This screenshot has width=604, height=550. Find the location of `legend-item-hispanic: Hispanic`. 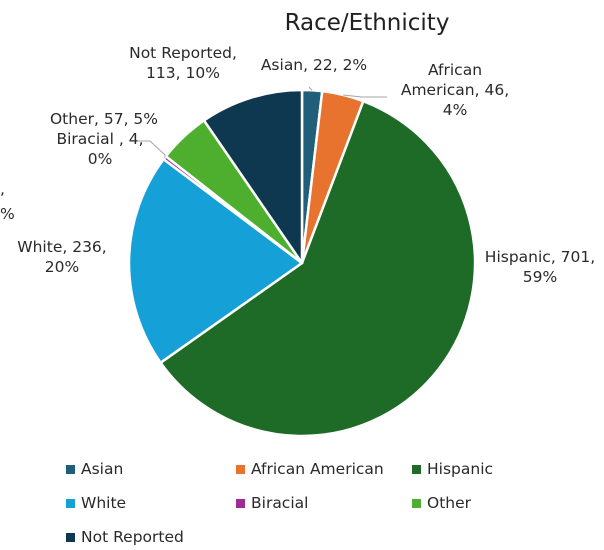

legend-item-hispanic: Hispanic is located at coordinates (452, 469).